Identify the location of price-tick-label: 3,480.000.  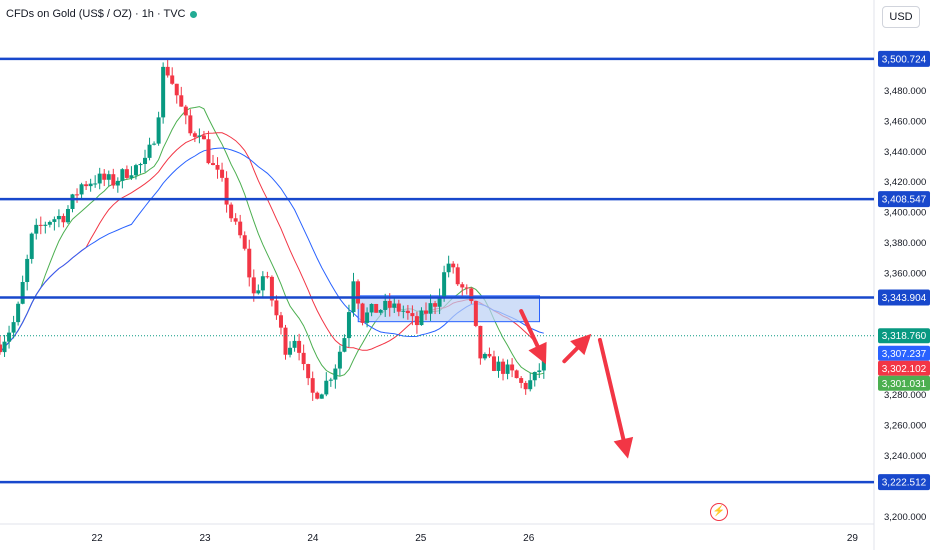
(905, 91).